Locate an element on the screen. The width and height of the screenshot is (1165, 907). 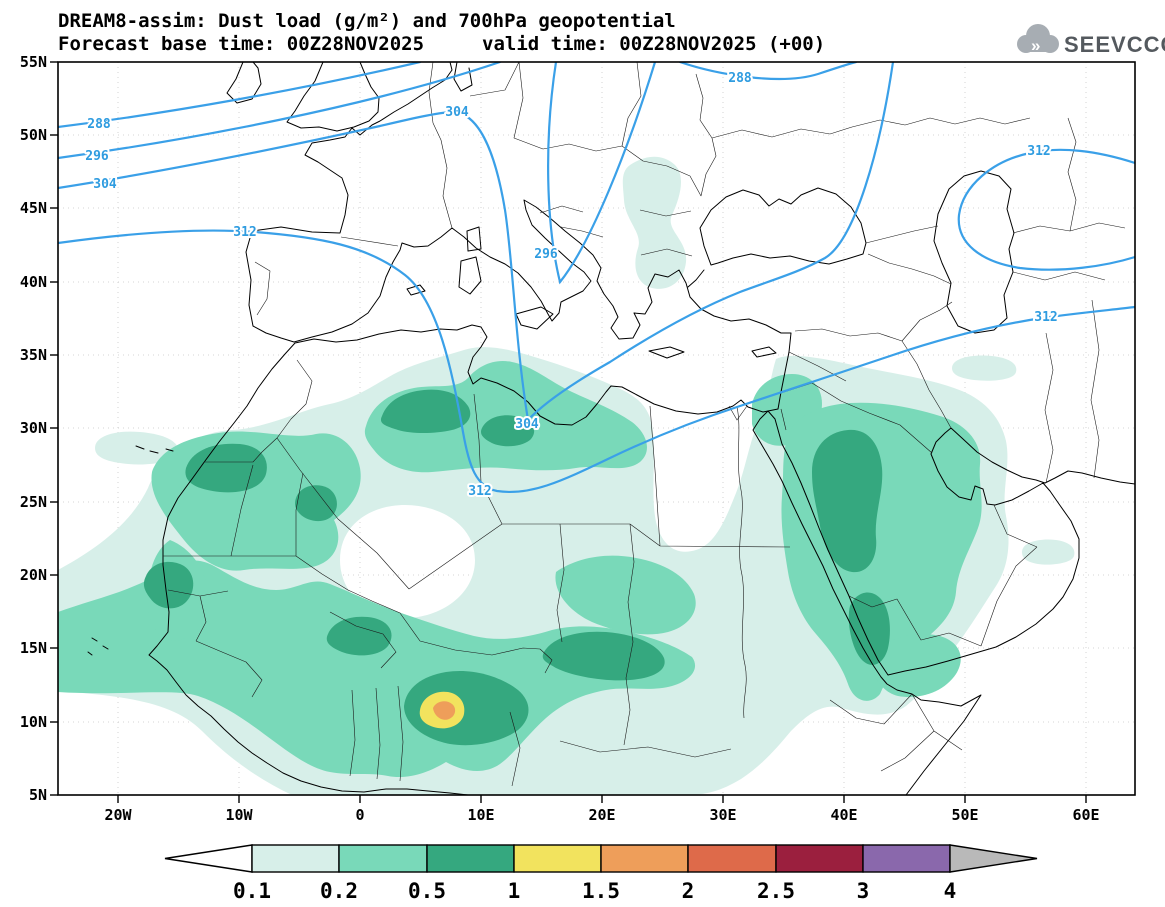
dust-core-mali is located at coordinates (316, 503).